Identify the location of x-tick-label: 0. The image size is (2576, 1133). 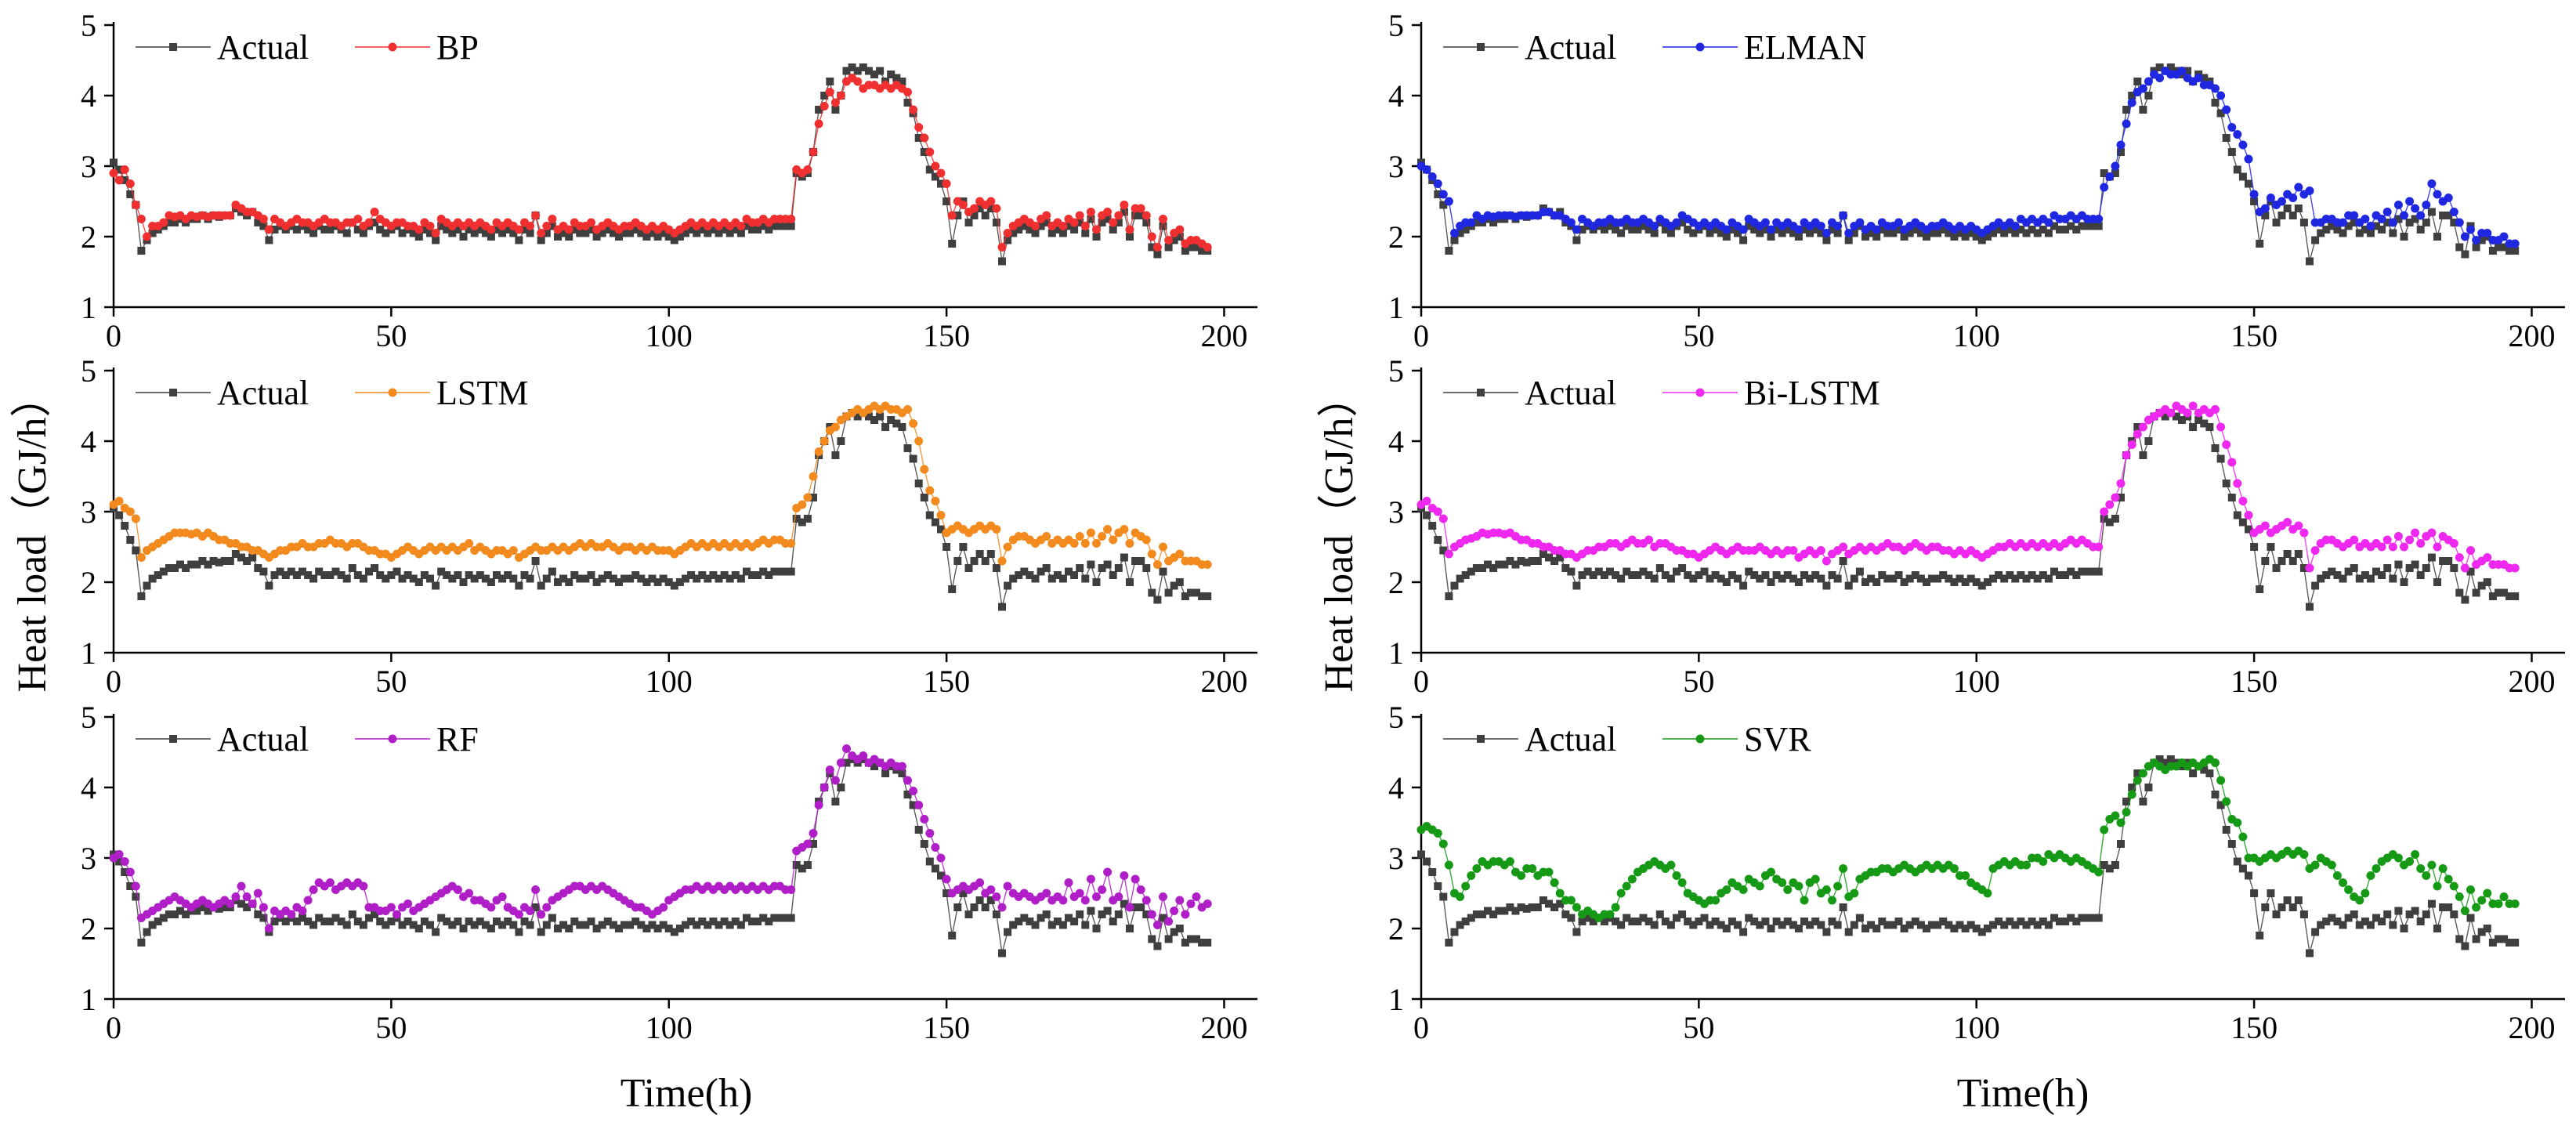
(1421, 335).